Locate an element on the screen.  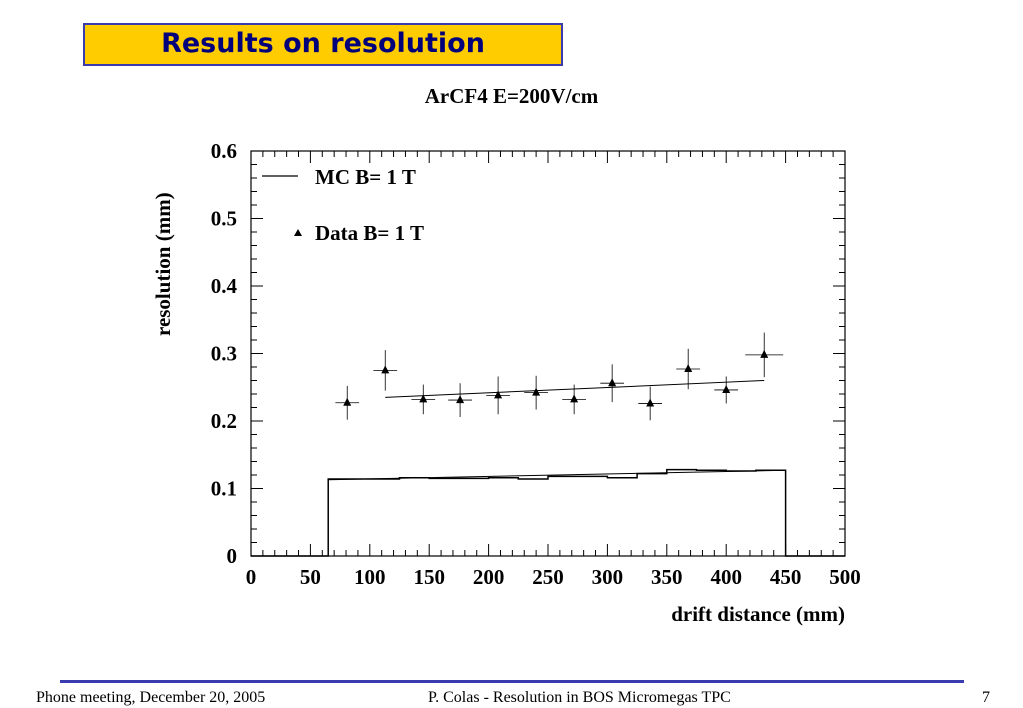
y-tick-labels: 0 0.1 0.2 0.3 0.4 0.5 0.6 is located at coordinates (224, 353).